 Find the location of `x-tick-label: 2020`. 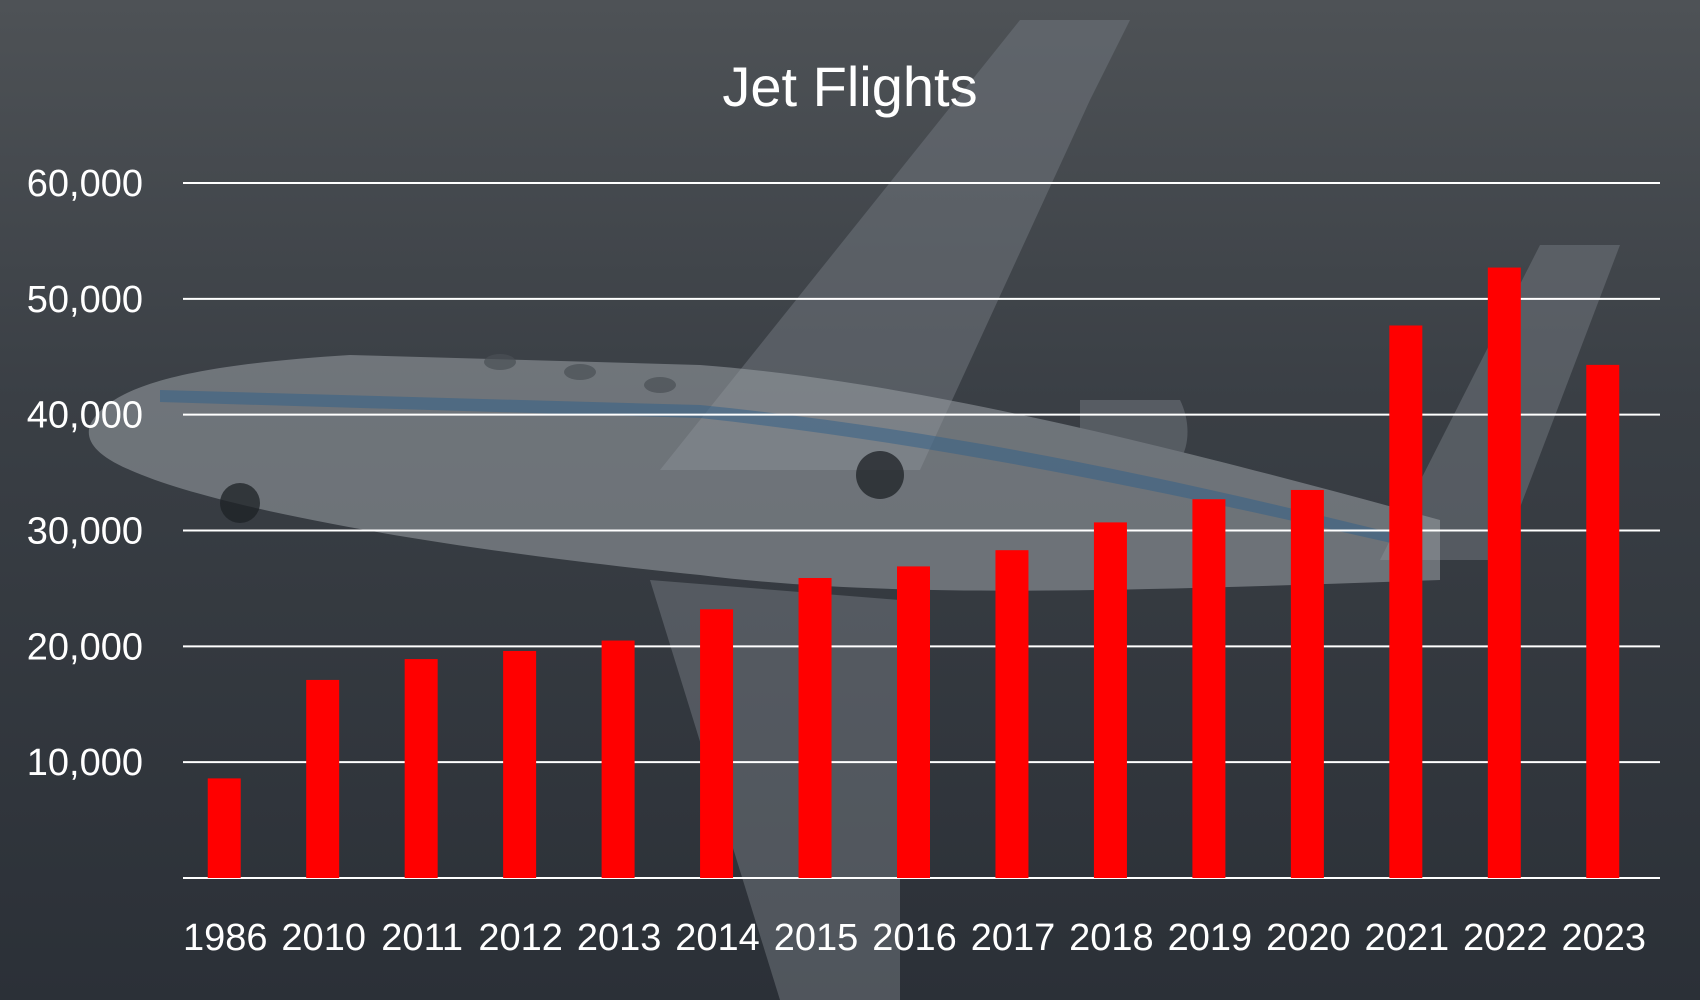

x-tick-label: 2020 is located at coordinates (1308, 938).